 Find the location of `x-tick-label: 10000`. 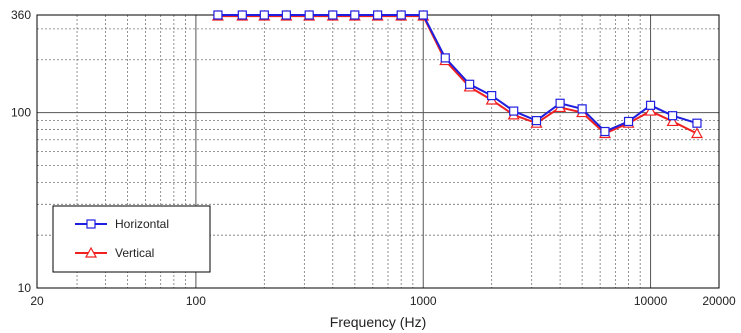

x-tick-label: 10000 is located at coordinates (651, 301).